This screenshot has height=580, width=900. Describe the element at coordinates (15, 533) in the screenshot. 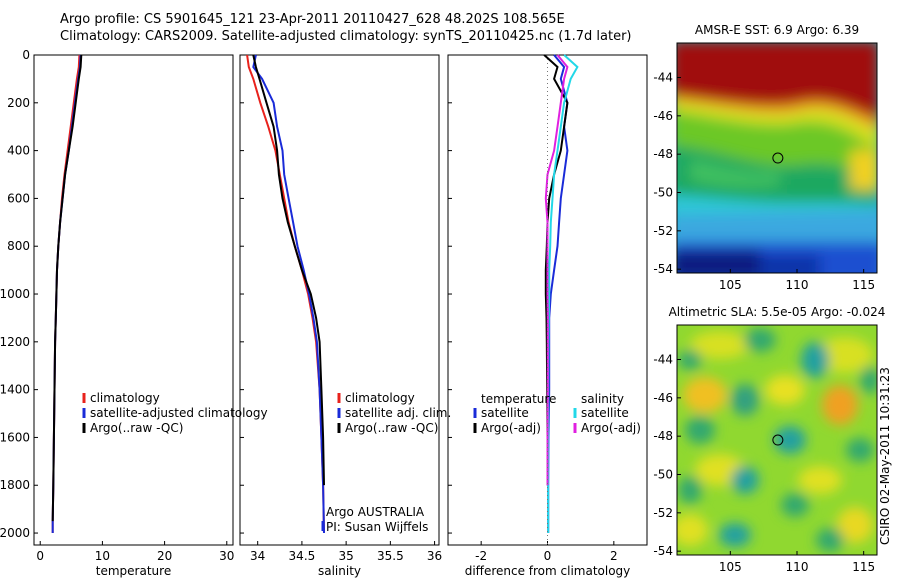

I see `temp-panel-ytick-label: 2000` at that location.